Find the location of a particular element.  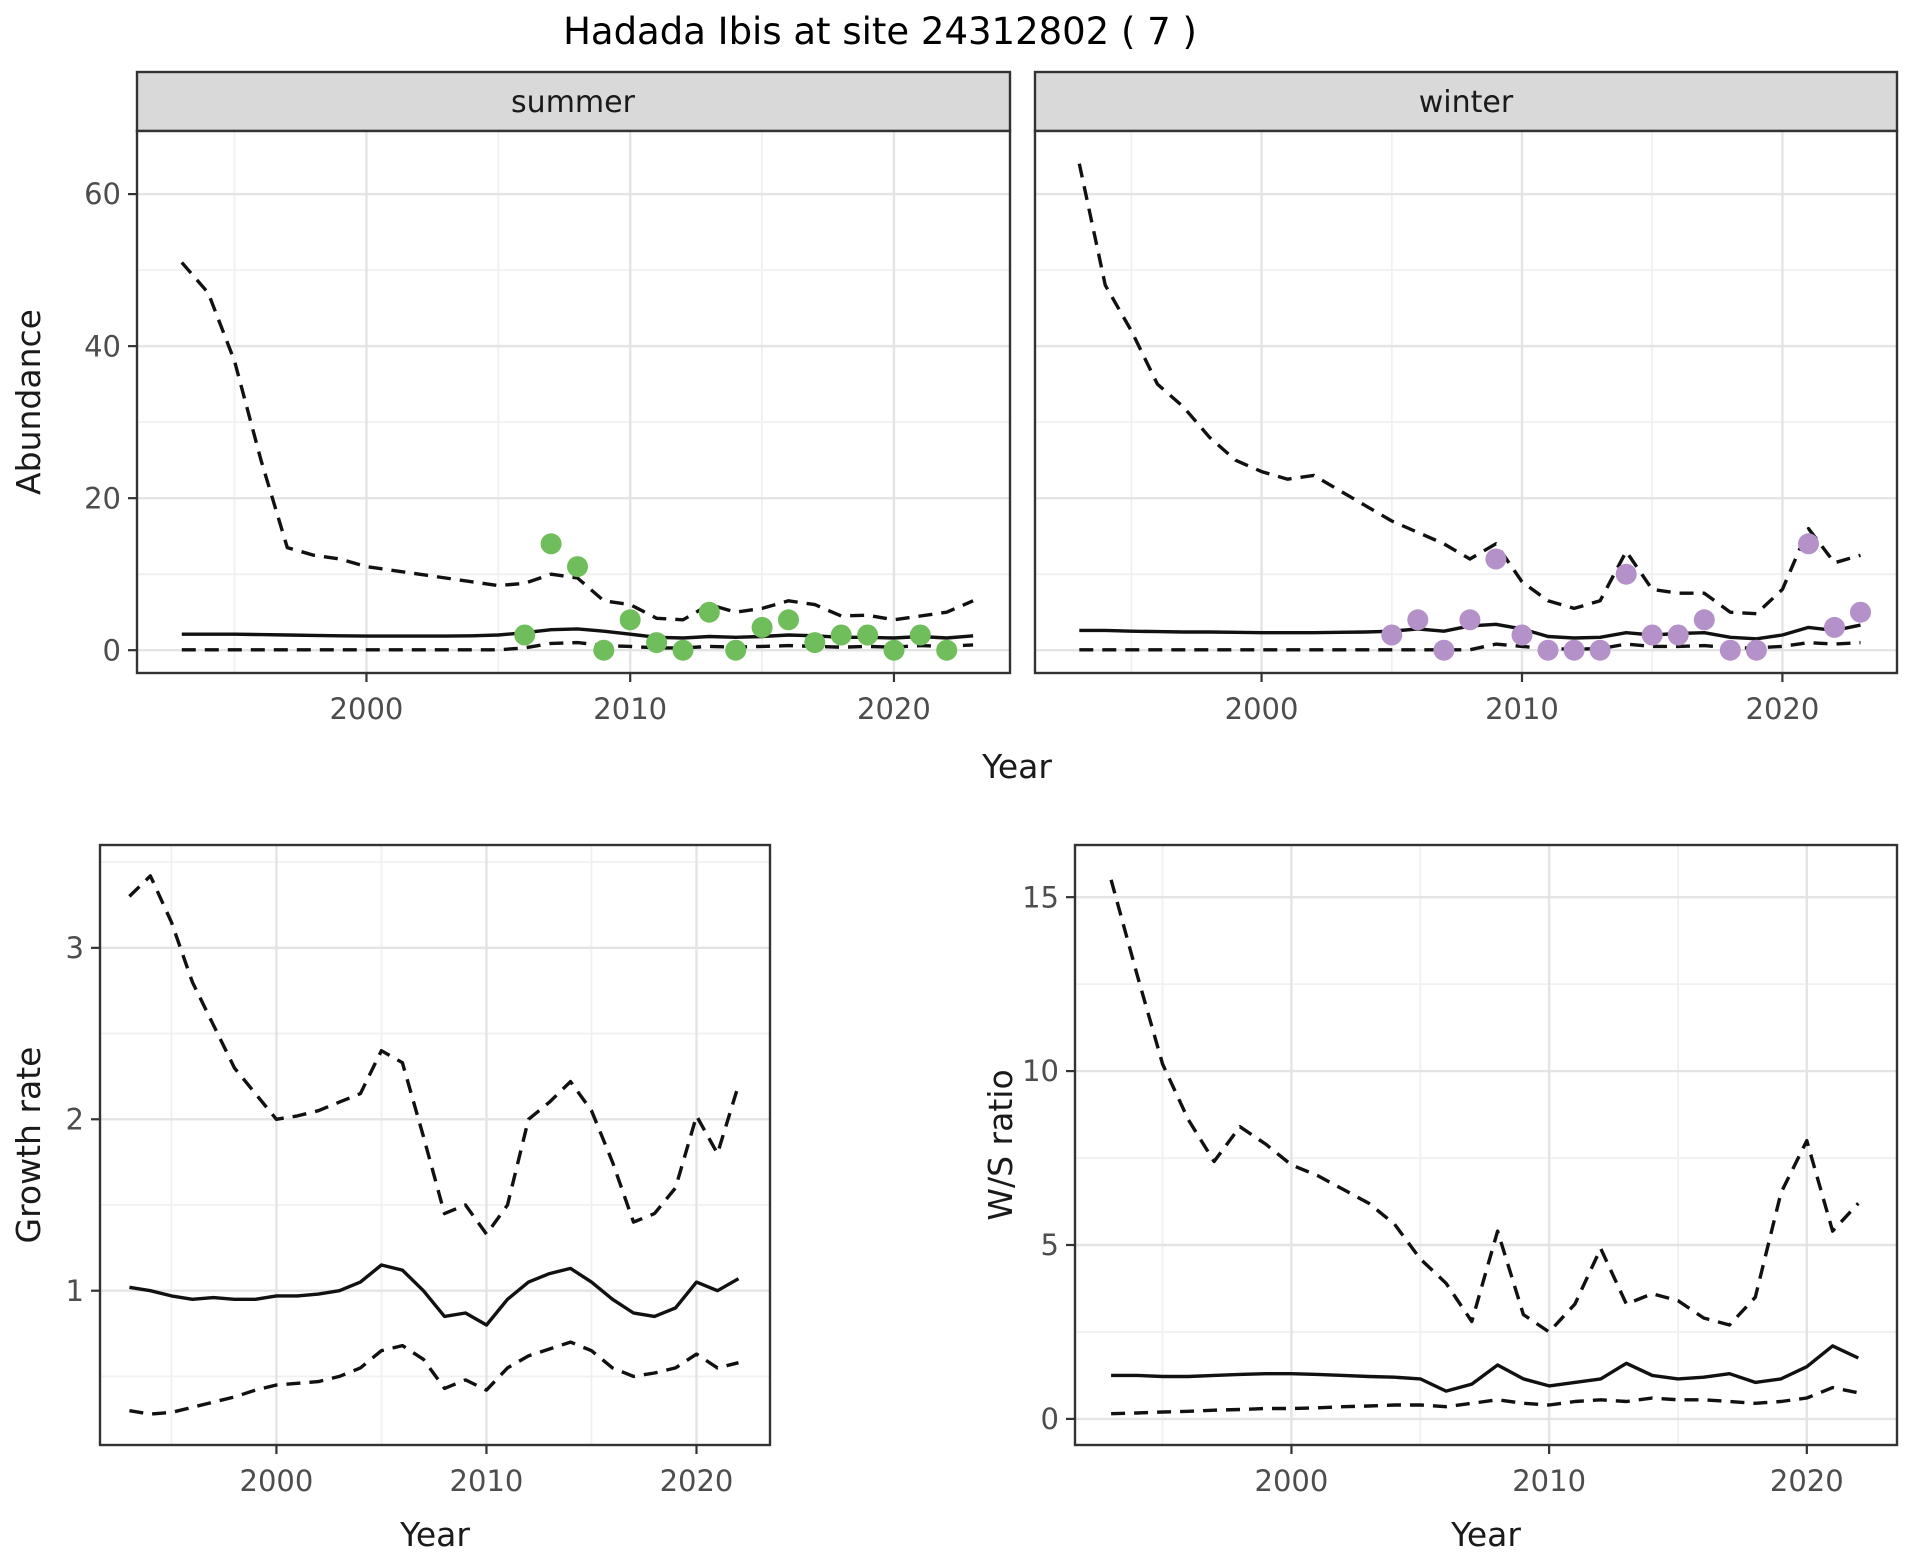

facet-strip-label-winter: winter is located at coordinates (1466, 102).